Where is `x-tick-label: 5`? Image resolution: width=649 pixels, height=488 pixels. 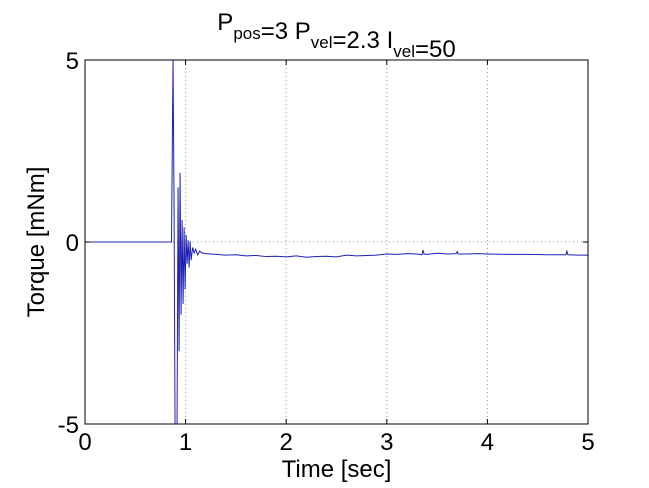
x-tick-label: 5 is located at coordinates (587, 442).